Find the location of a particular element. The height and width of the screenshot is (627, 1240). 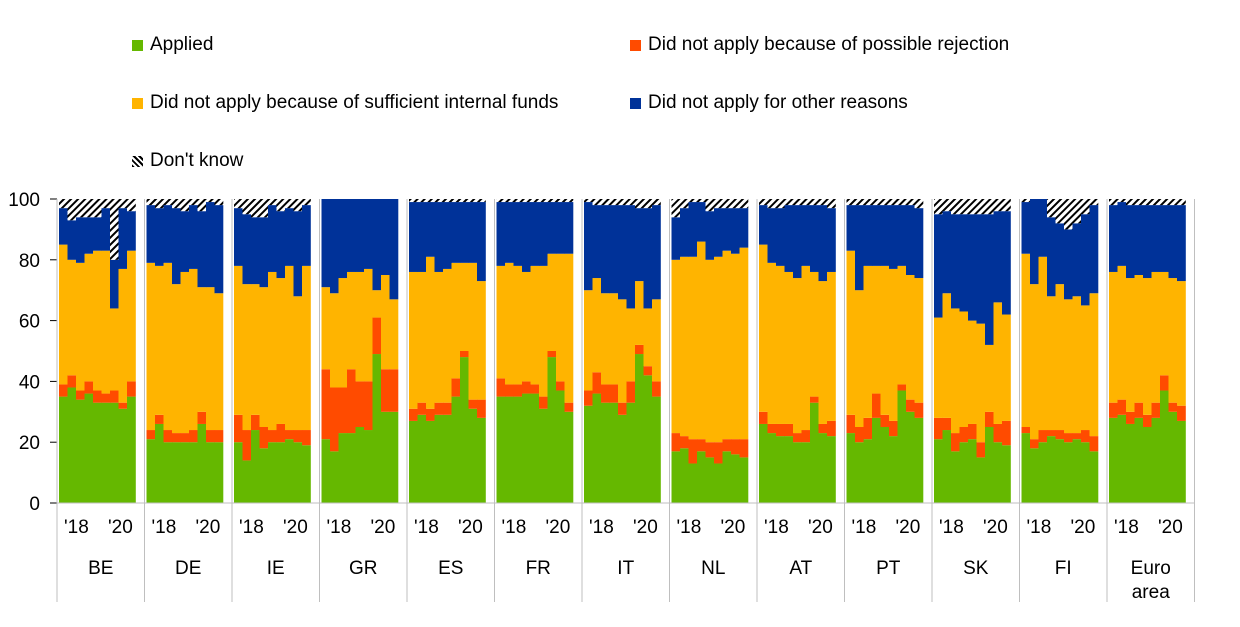

x-tick-label: '20 is located at coordinates (908, 527).